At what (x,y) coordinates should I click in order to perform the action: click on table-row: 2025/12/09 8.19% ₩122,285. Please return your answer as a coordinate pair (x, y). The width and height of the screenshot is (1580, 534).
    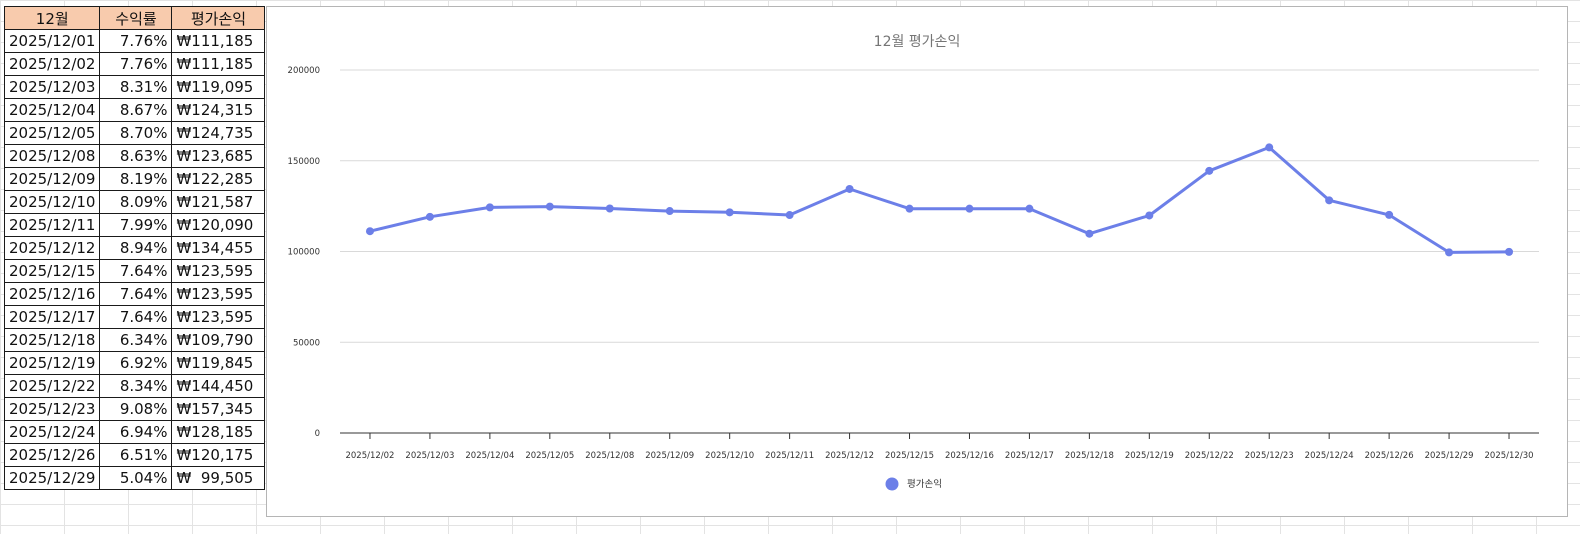
    Looking at the image, I should click on (134, 179).